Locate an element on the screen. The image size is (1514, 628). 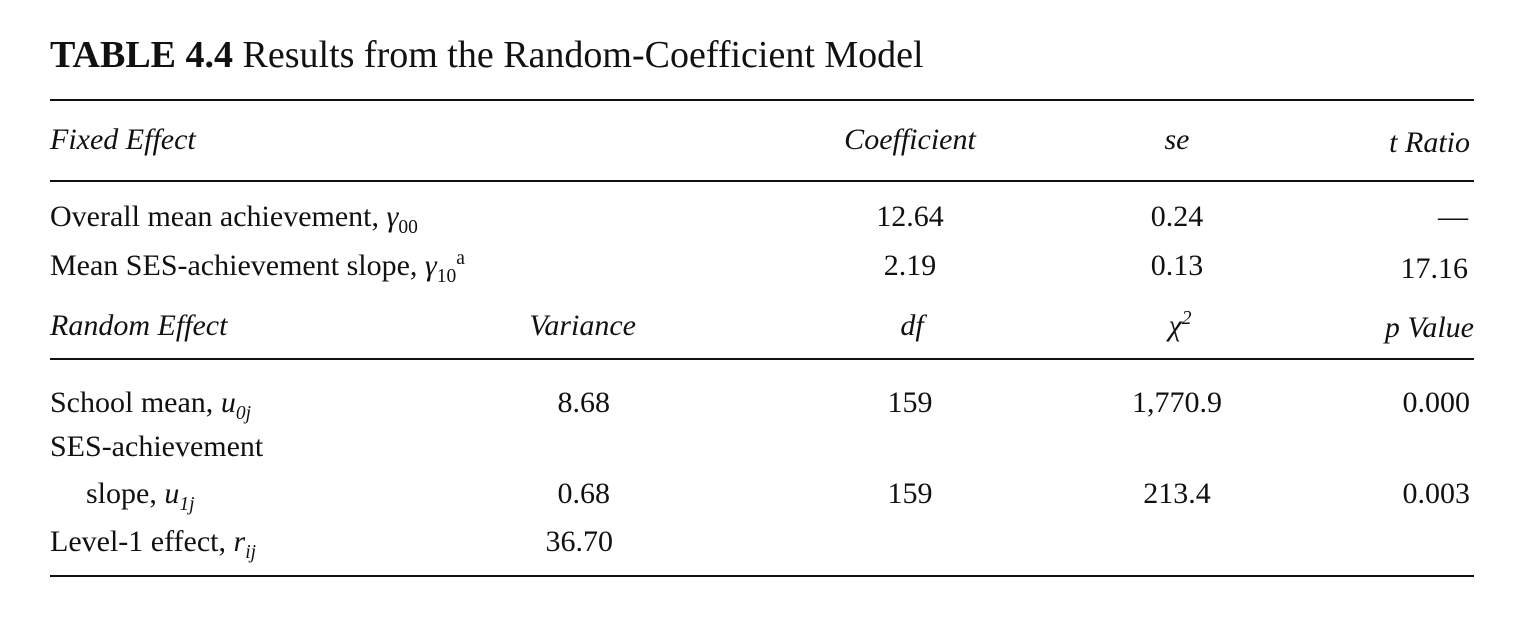
fixed-row-label: Mean SES-achievement slope, γ10a is located at coordinates (257, 267).